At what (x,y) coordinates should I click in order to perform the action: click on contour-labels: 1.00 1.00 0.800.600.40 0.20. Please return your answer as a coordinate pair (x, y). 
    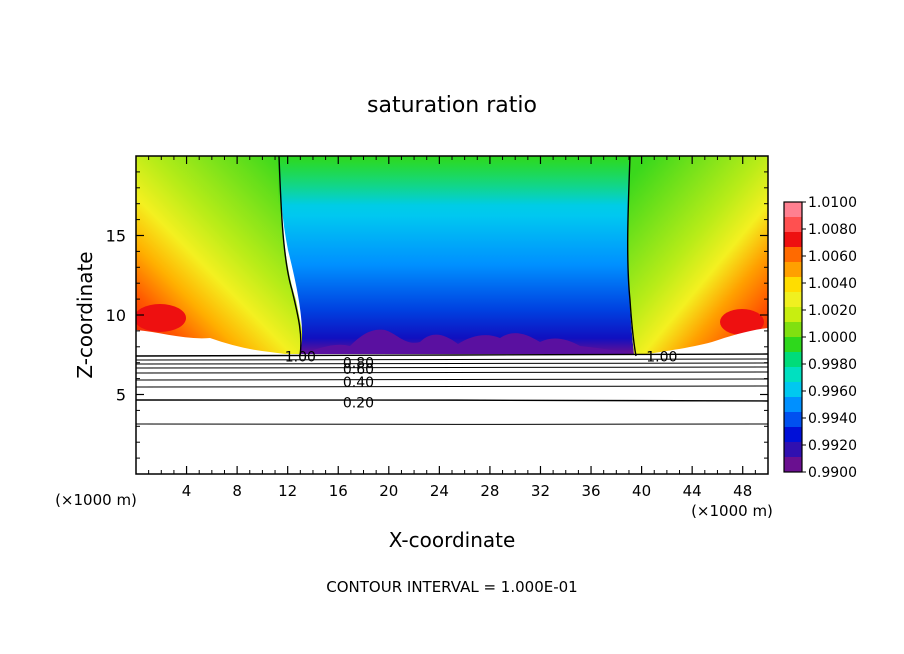
    Looking at the image, I should click on (481, 380).